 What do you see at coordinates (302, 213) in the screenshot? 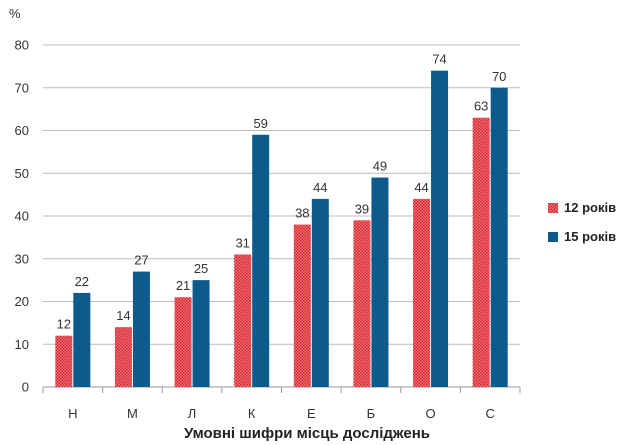
I see `data-label: 38` at bounding box center [302, 213].